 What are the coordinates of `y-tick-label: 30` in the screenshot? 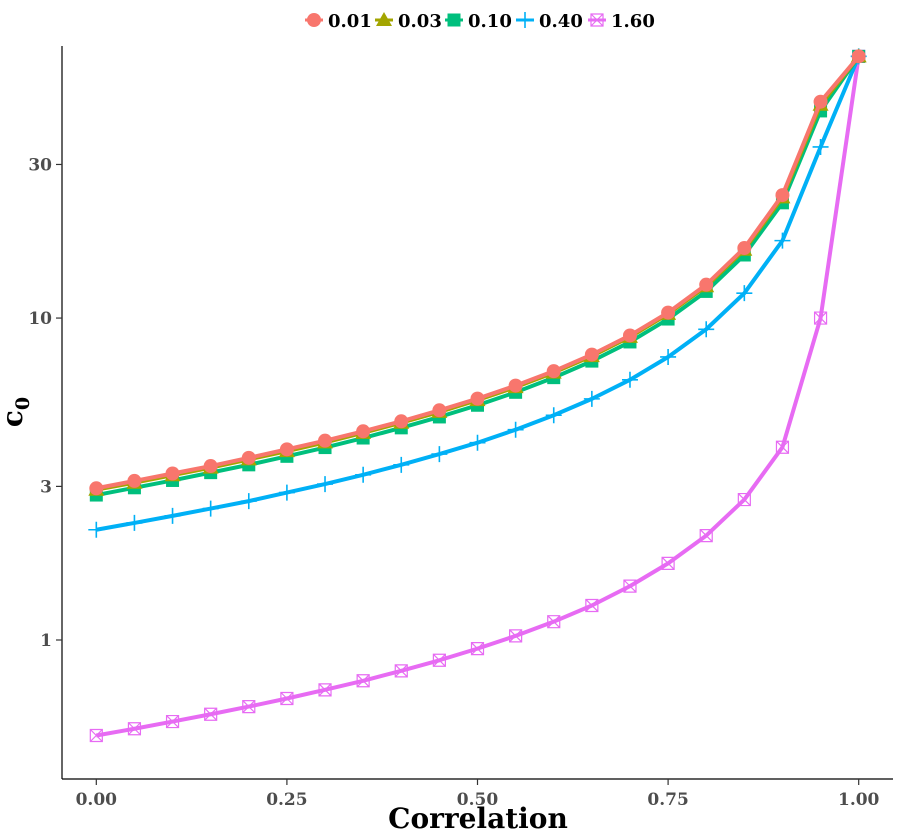 It's located at (40, 165).